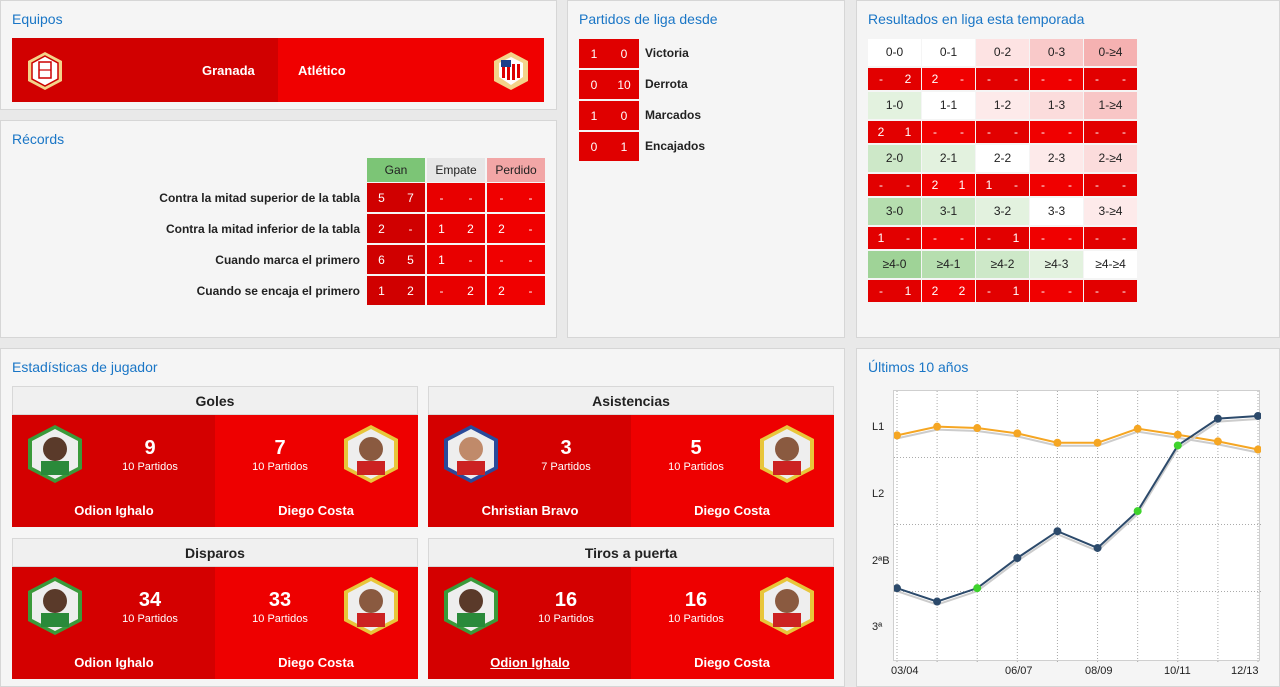 The height and width of the screenshot is (687, 1280). I want to click on y-tick-label: 2ªB, so click(881, 561).